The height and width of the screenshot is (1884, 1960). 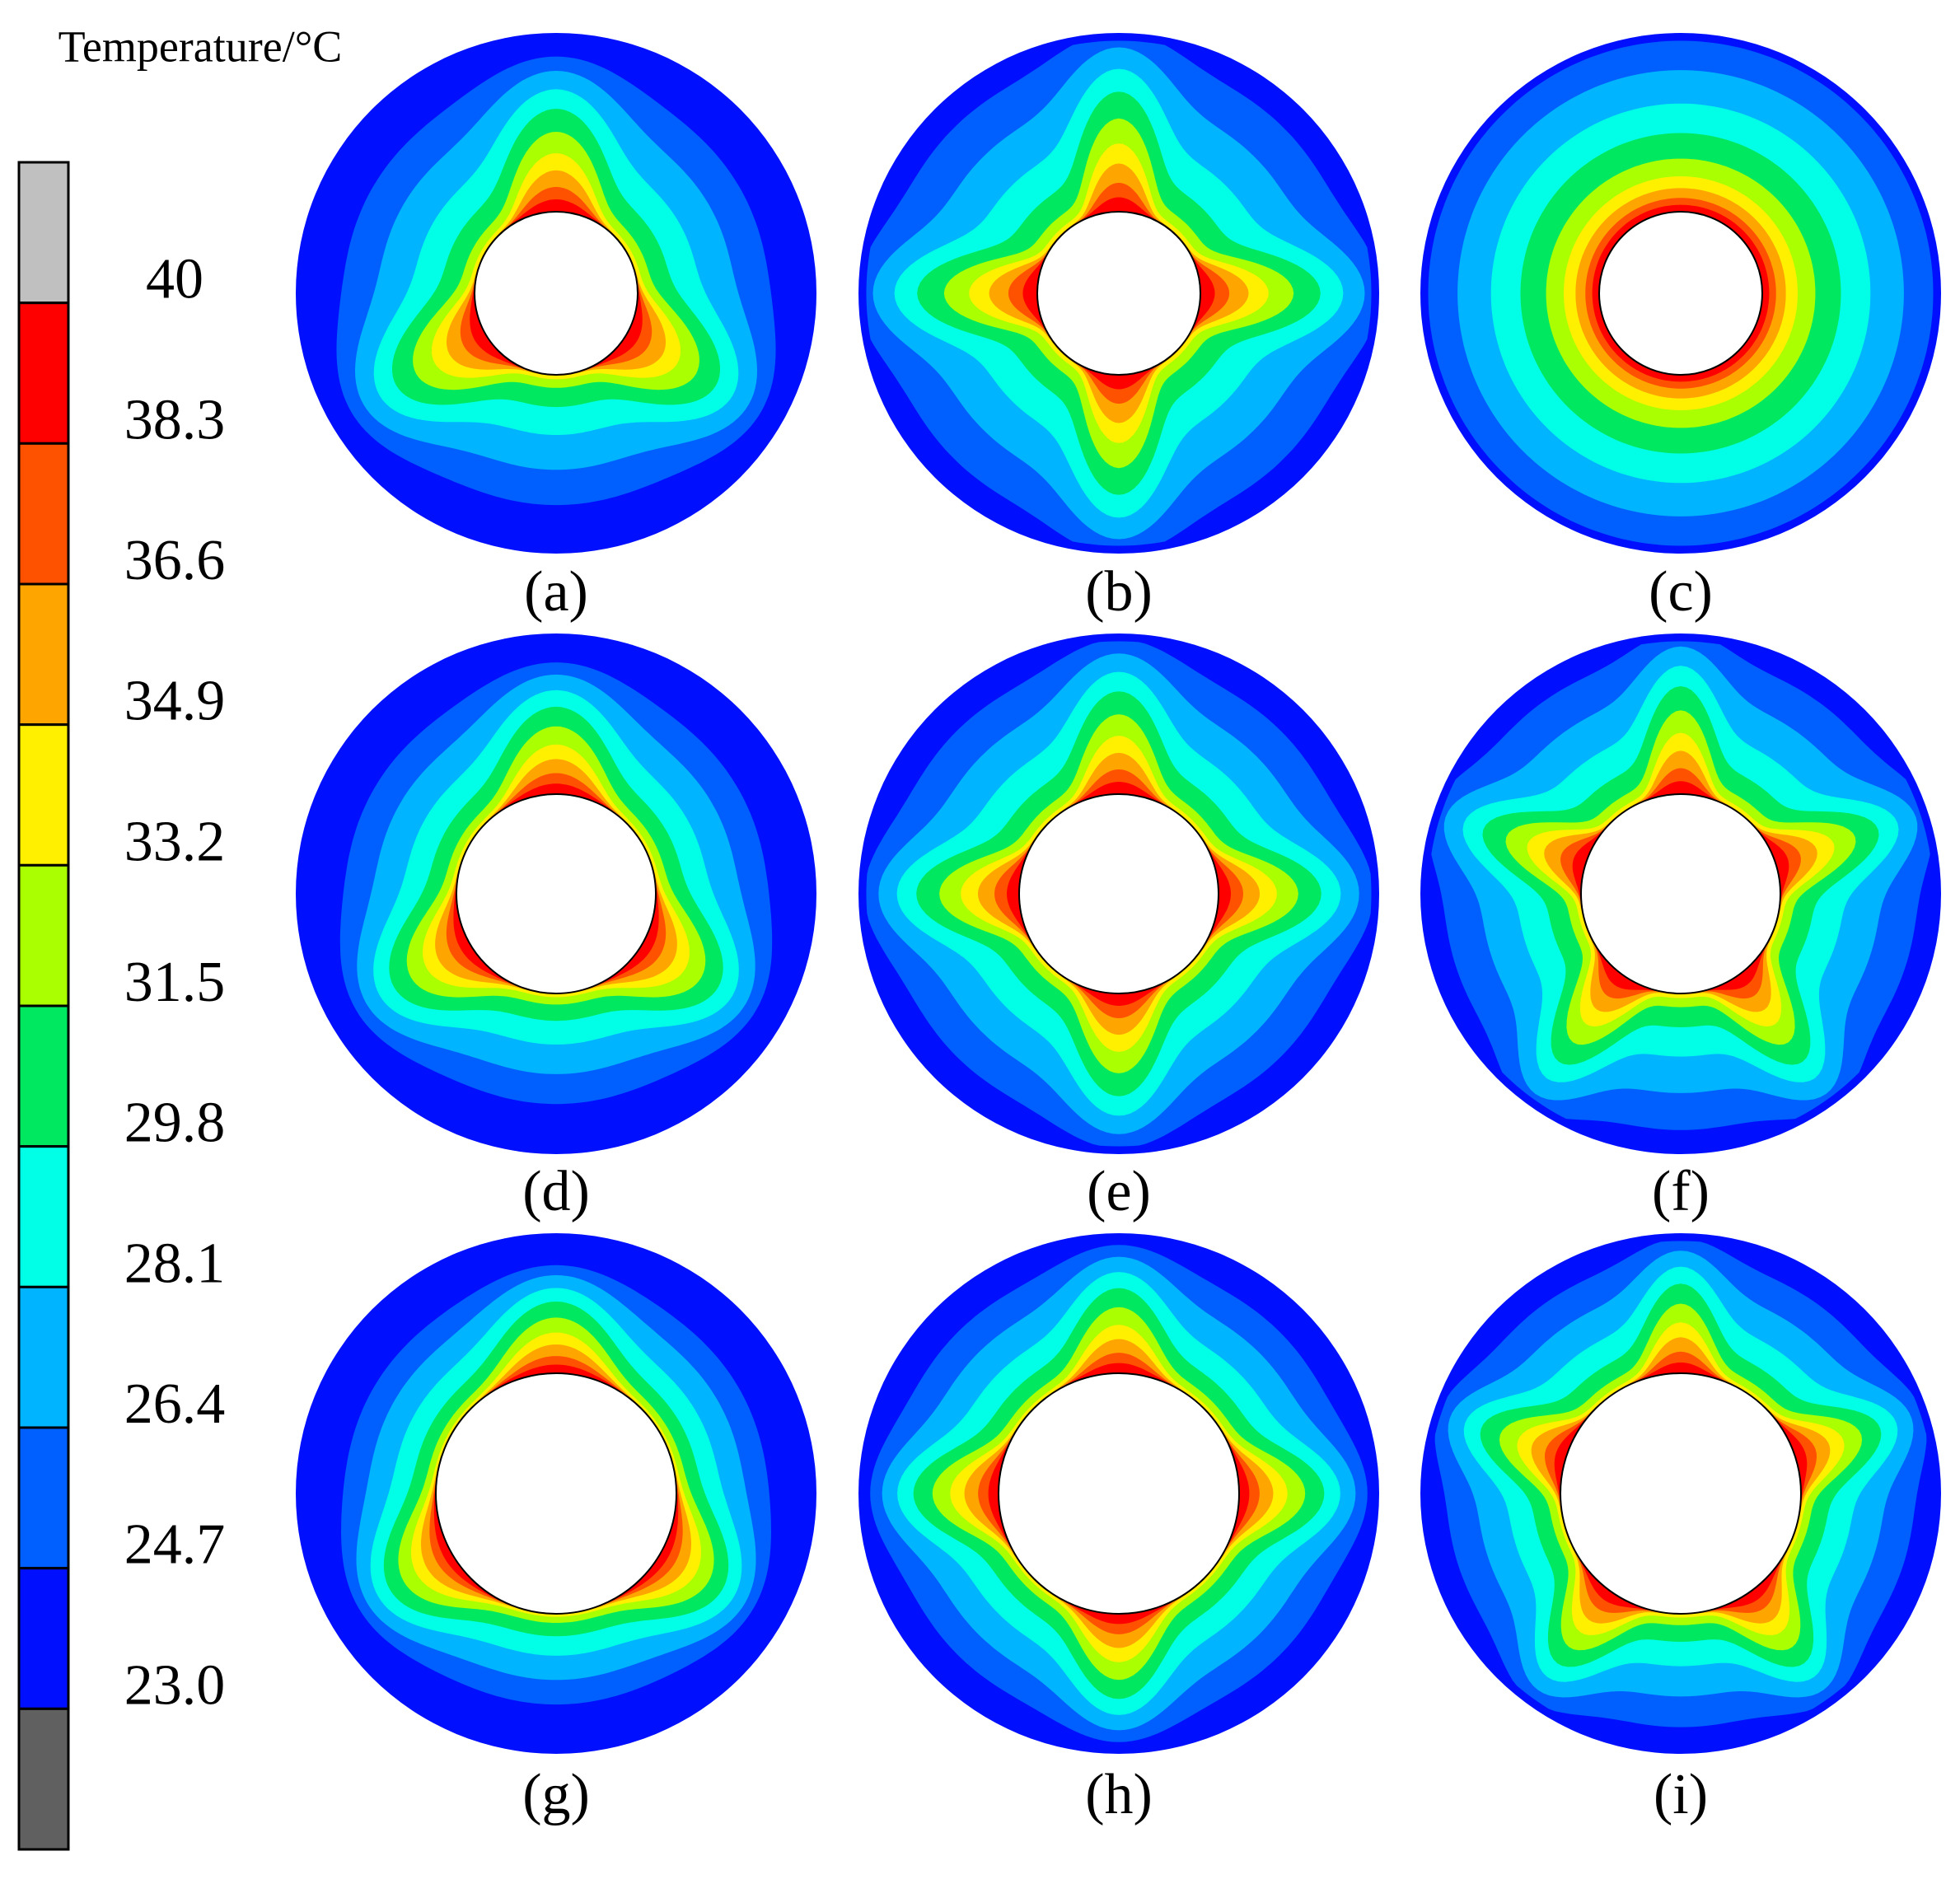 What do you see at coordinates (1681, 592) in the screenshot?
I see `panel-label: (c)` at bounding box center [1681, 592].